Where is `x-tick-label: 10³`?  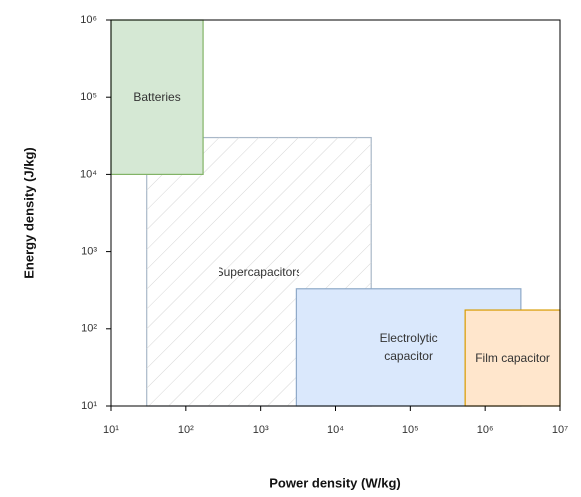
x-tick-label: 10³ is located at coordinates (261, 430).